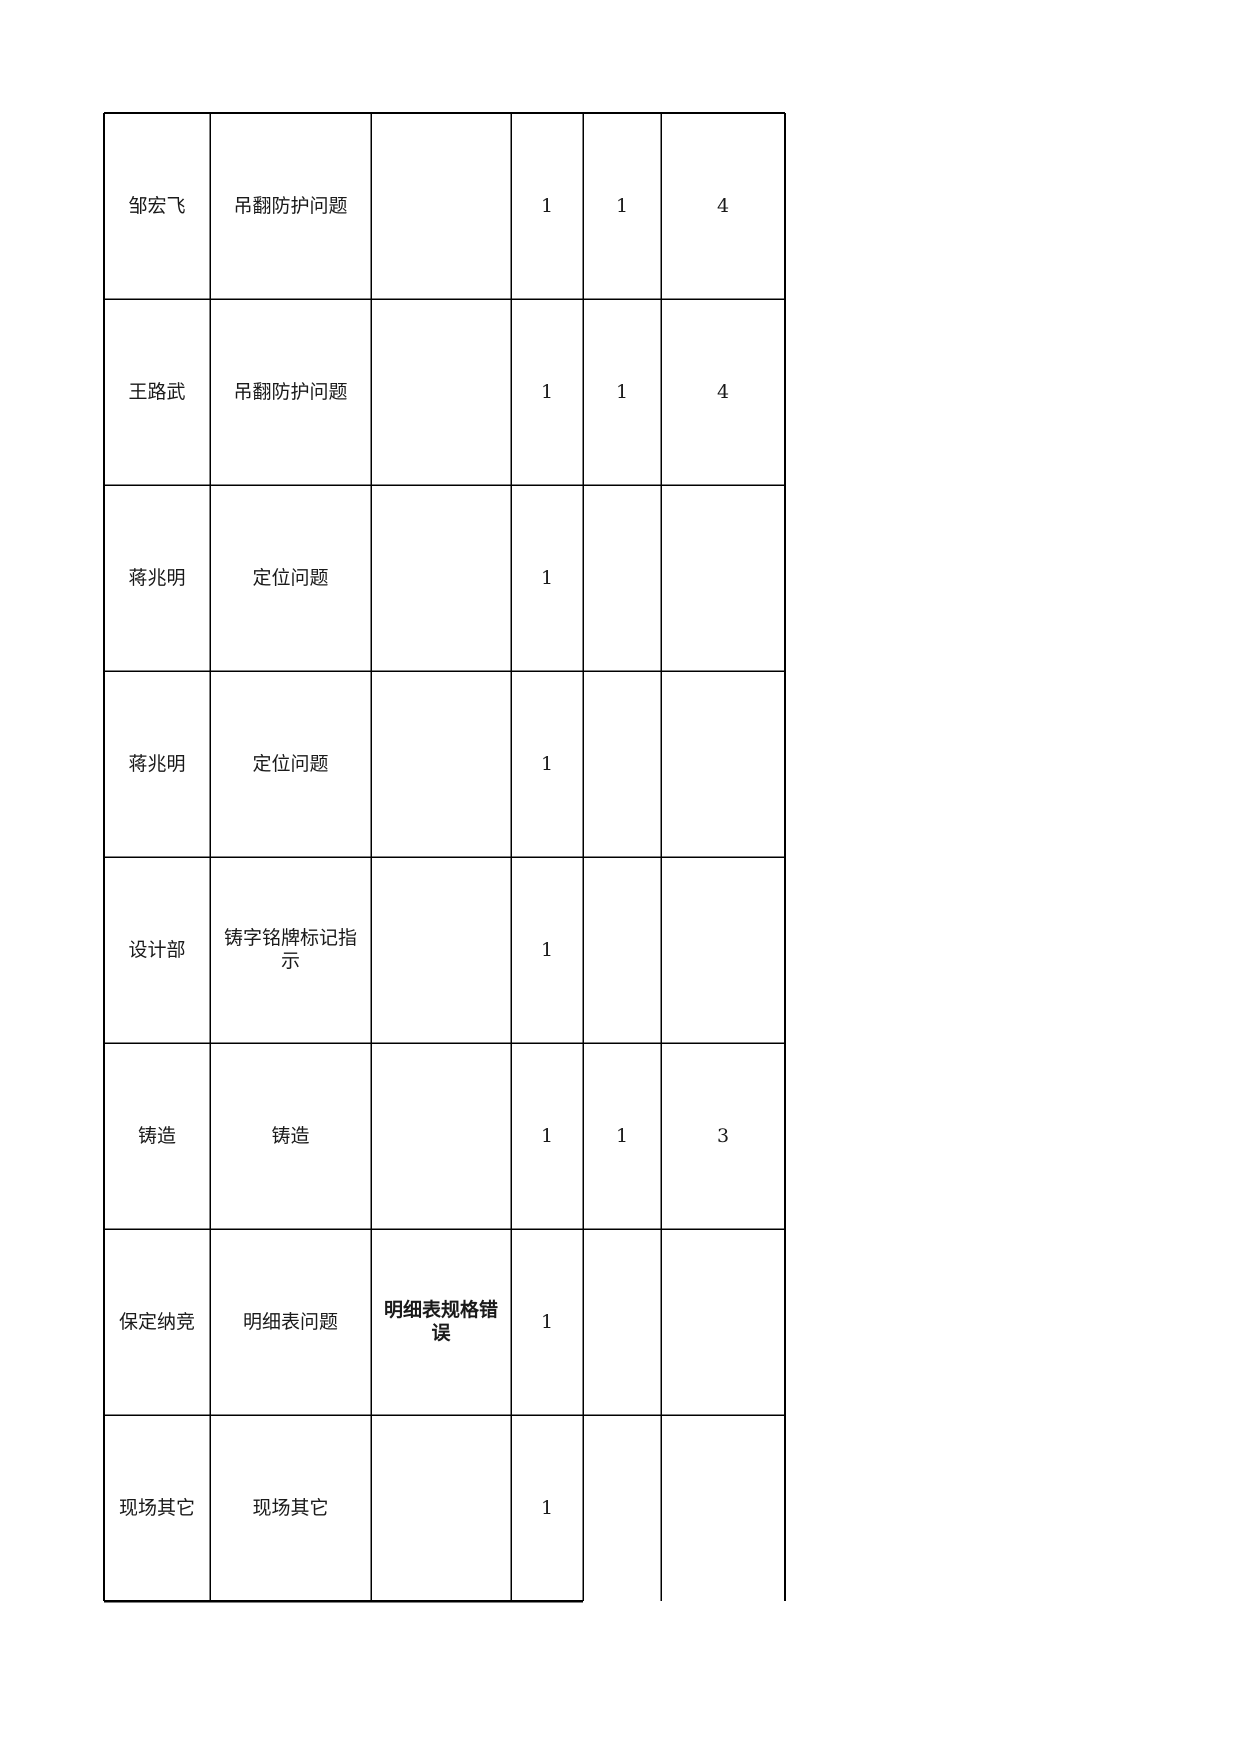  I want to click on cell-detail: 明细表规格错误, so click(440, 1321).